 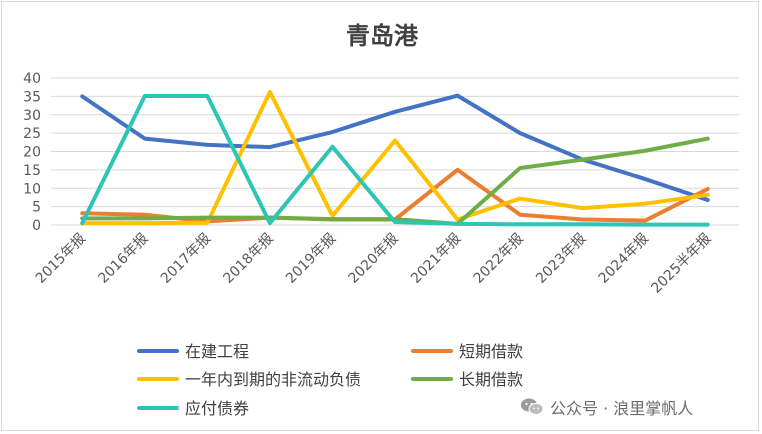 I want to click on y-tick-label: 5, so click(x=36, y=208).